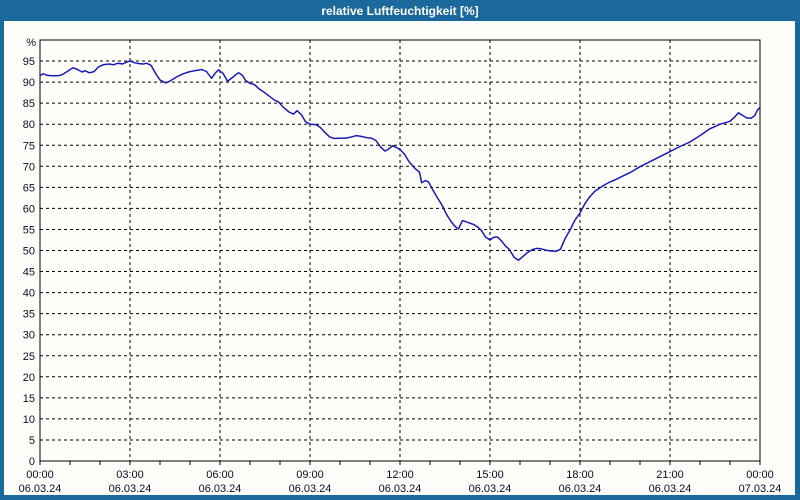 The width and height of the screenshot is (800, 500). I want to click on y-tick-label: 50, so click(29, 252).